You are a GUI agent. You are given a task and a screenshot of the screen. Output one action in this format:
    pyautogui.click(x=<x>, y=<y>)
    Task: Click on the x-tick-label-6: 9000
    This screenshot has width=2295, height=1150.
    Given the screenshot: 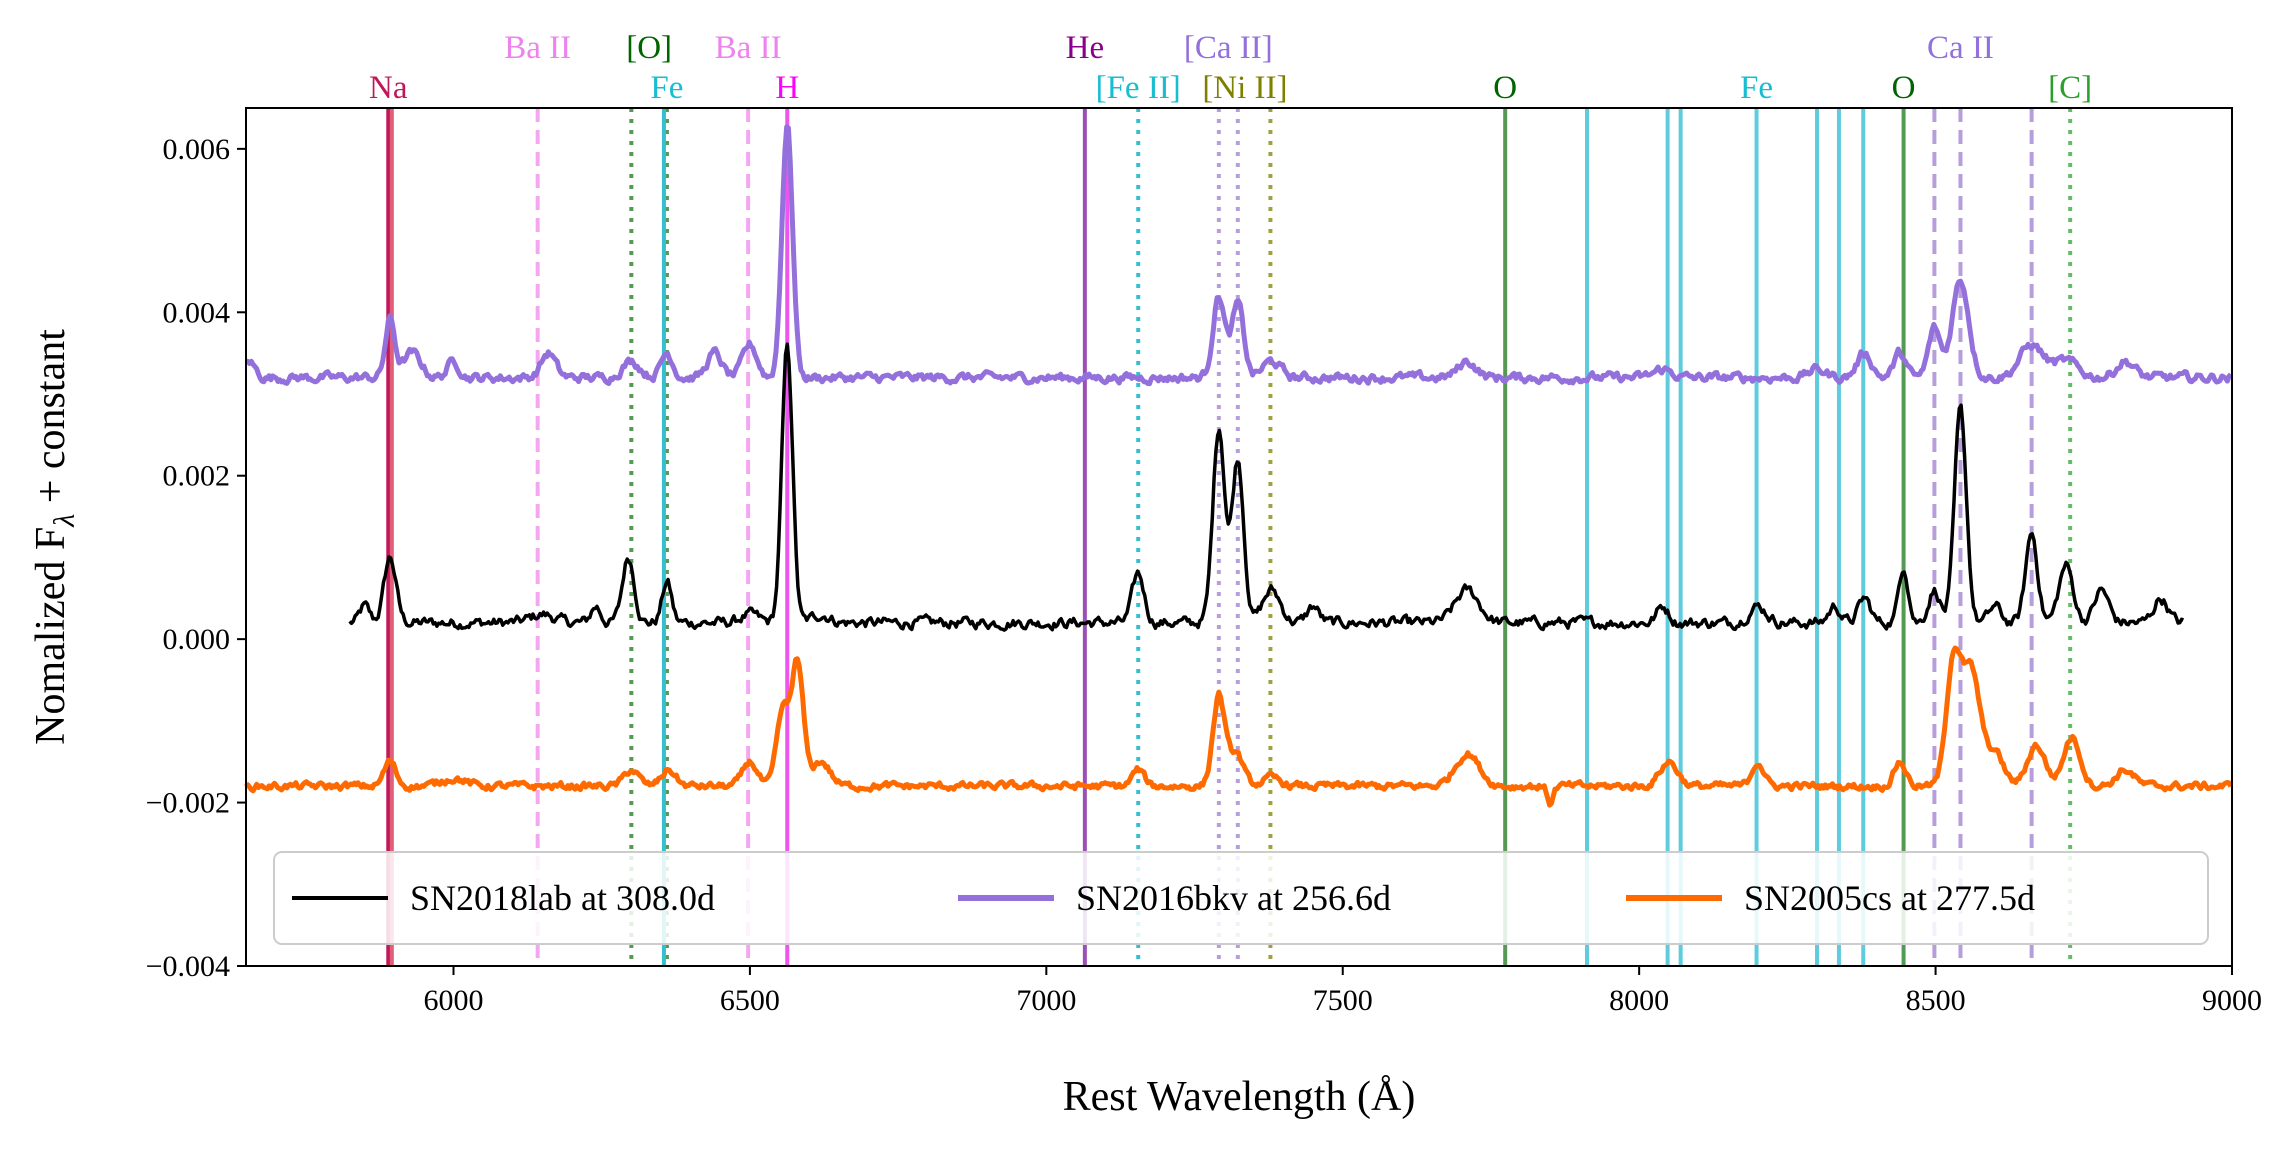 What is the action you would take?
    pyautogui.click(x=2232, y=1000)
    